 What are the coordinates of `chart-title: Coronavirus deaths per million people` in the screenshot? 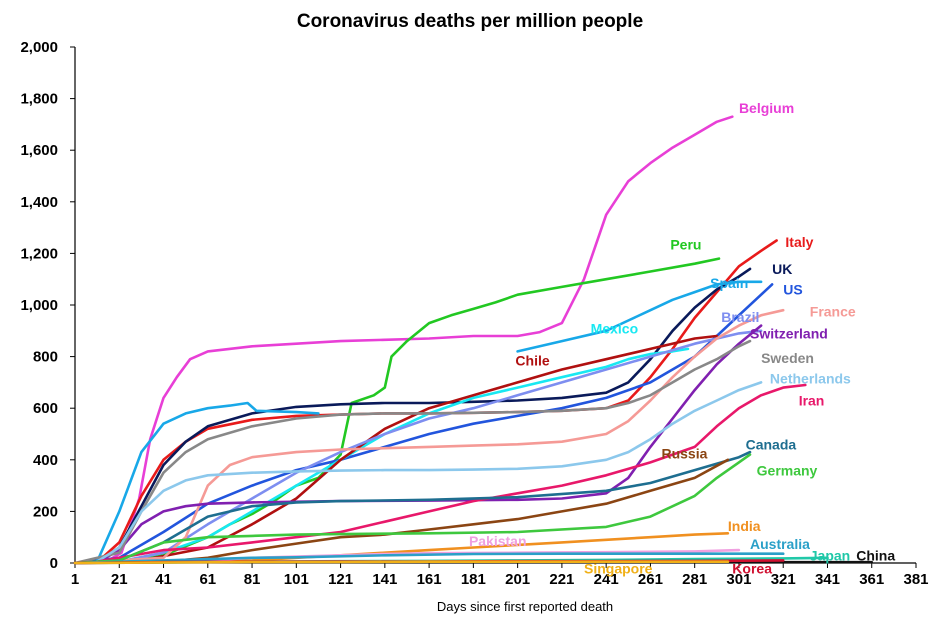 It's located at (470, 21).